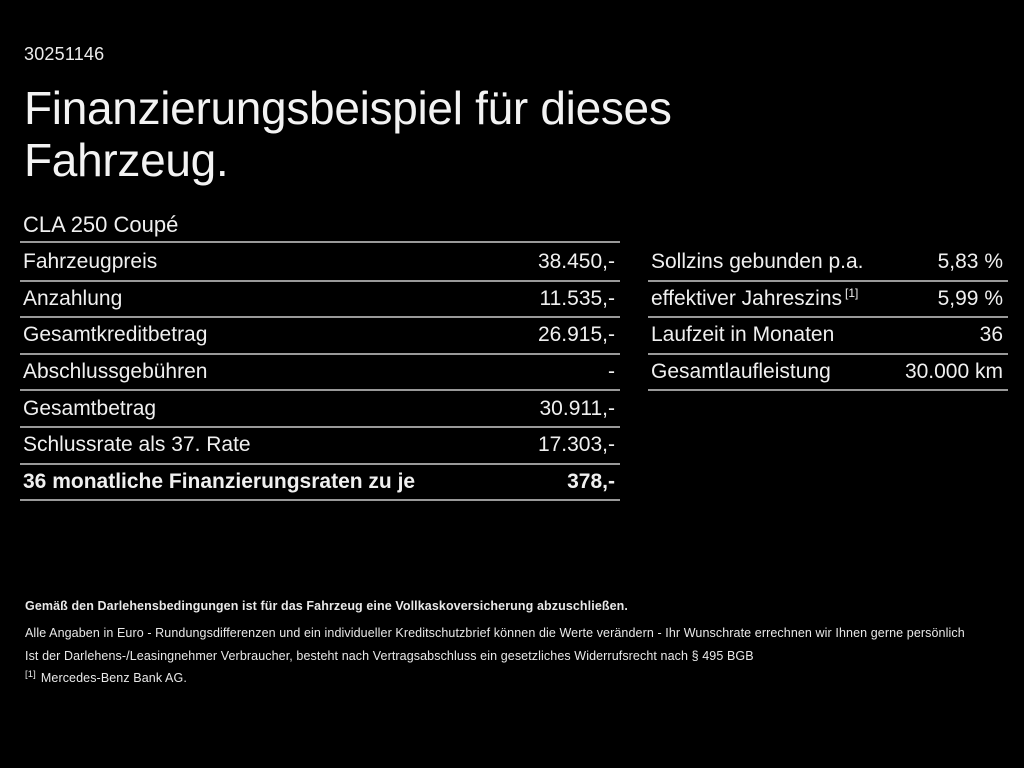 The image size is (1024, 768). I want to click on table-row-gesamtbetrag: Gesamtbetrag 30.911,-, so click(320, 409).